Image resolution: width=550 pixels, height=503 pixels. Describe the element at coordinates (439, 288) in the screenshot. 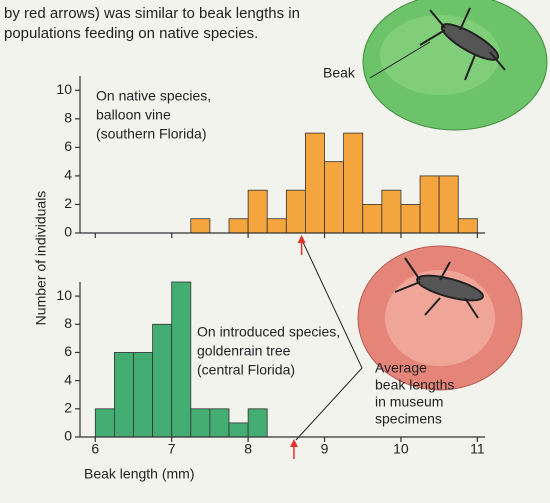

I see `bug-bottom` at that location.